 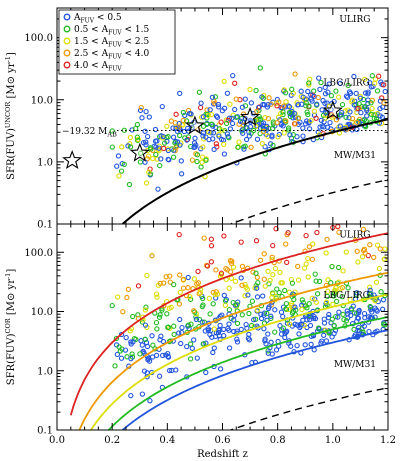 I want to click on annotation-label: LBG/LIRG, so click(x=346, y=296).